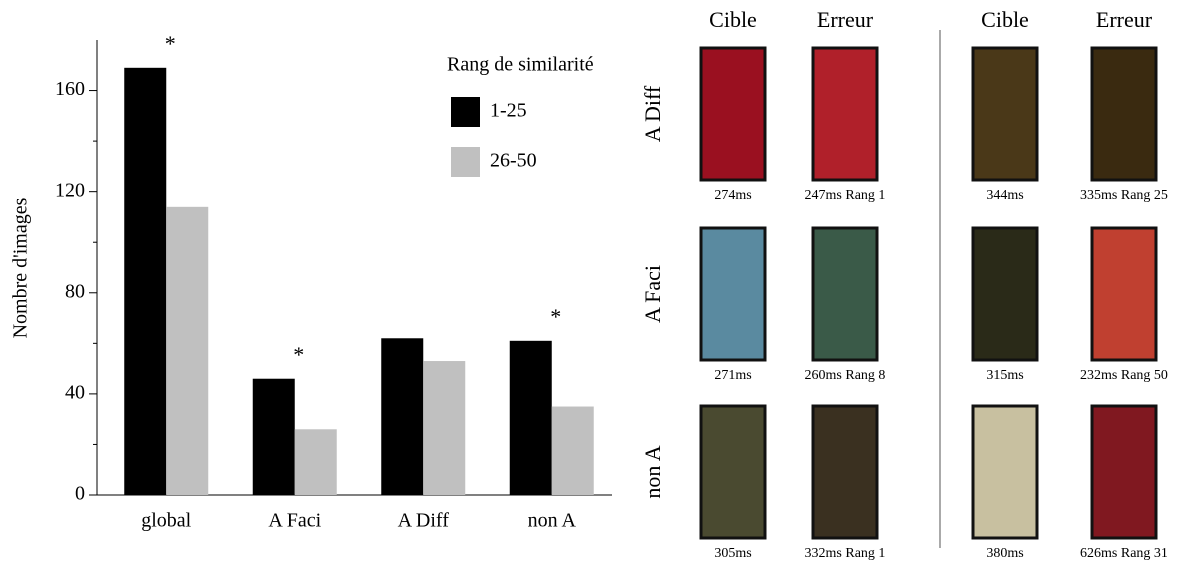 The width and height of the screenshot is (1197, 569). What do you see at coordinates (652, 471) in the screenshot?
I see `row-label: non A` at bounding box center [652, 471].